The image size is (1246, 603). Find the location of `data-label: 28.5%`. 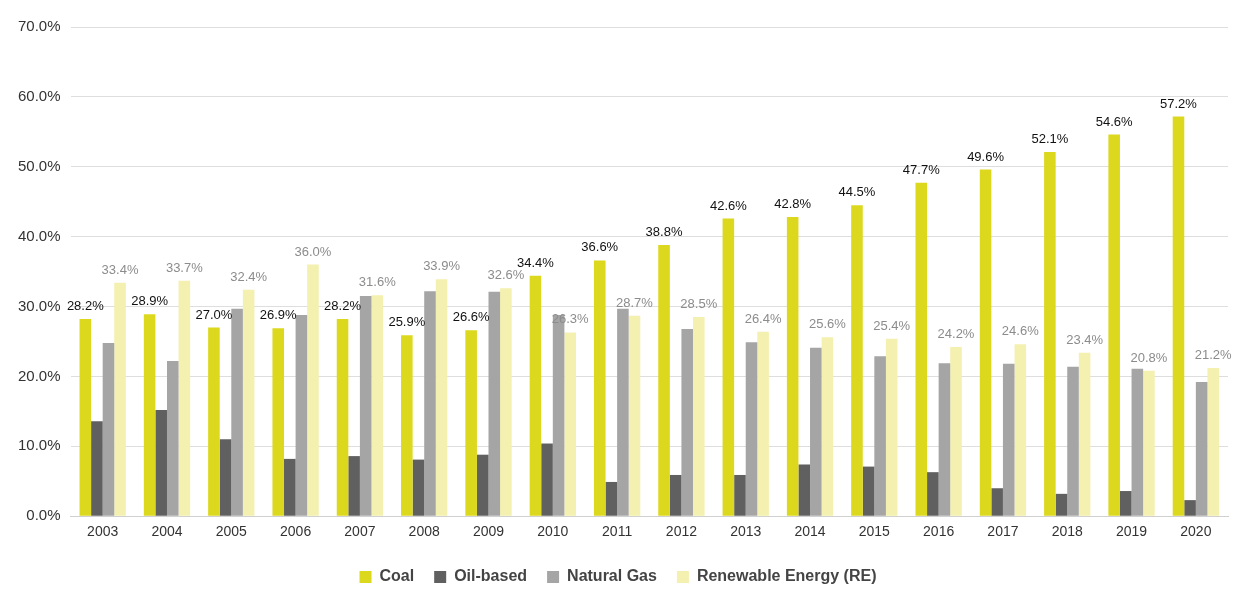

data-label: 28.5% is located at coordinates (699, 304).